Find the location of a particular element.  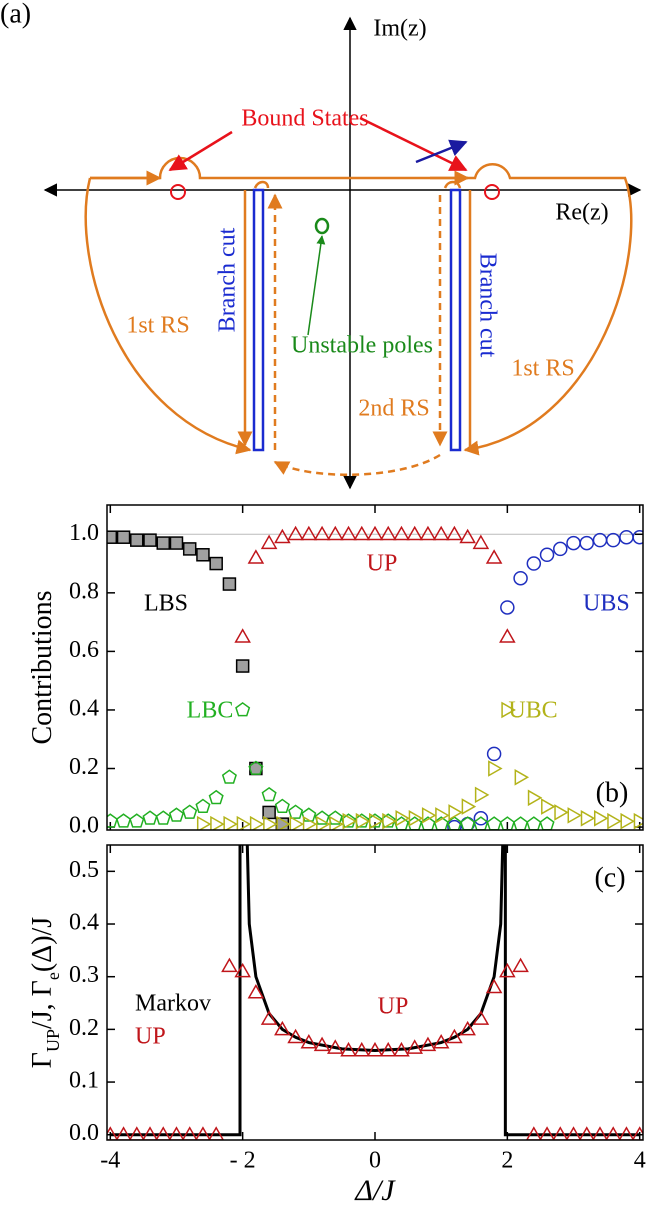

y-axis-label: Contributions is located at coordinates (42, 667).